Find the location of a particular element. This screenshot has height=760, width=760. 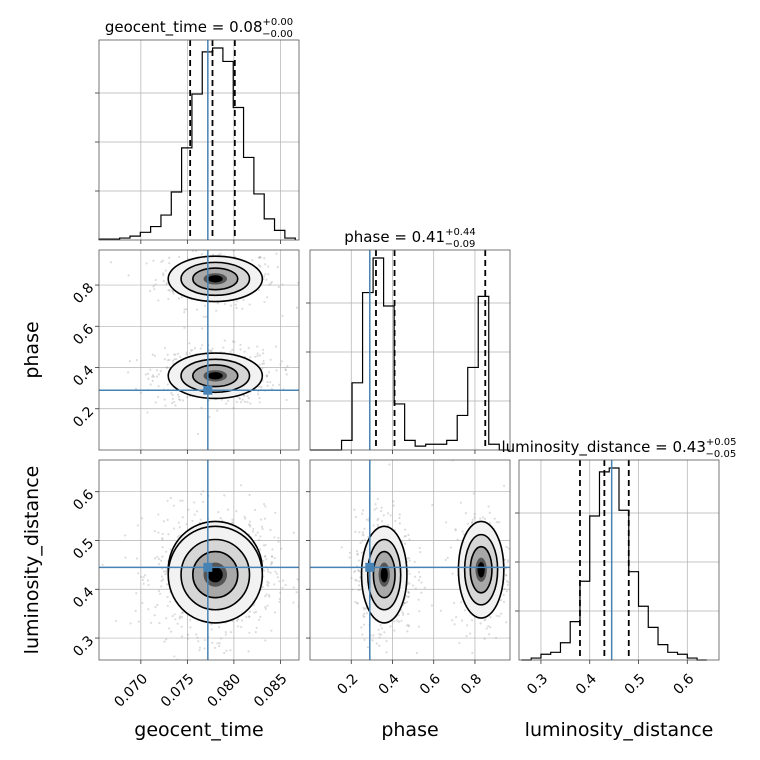

panel-frame is located at coordinates (199, 560).